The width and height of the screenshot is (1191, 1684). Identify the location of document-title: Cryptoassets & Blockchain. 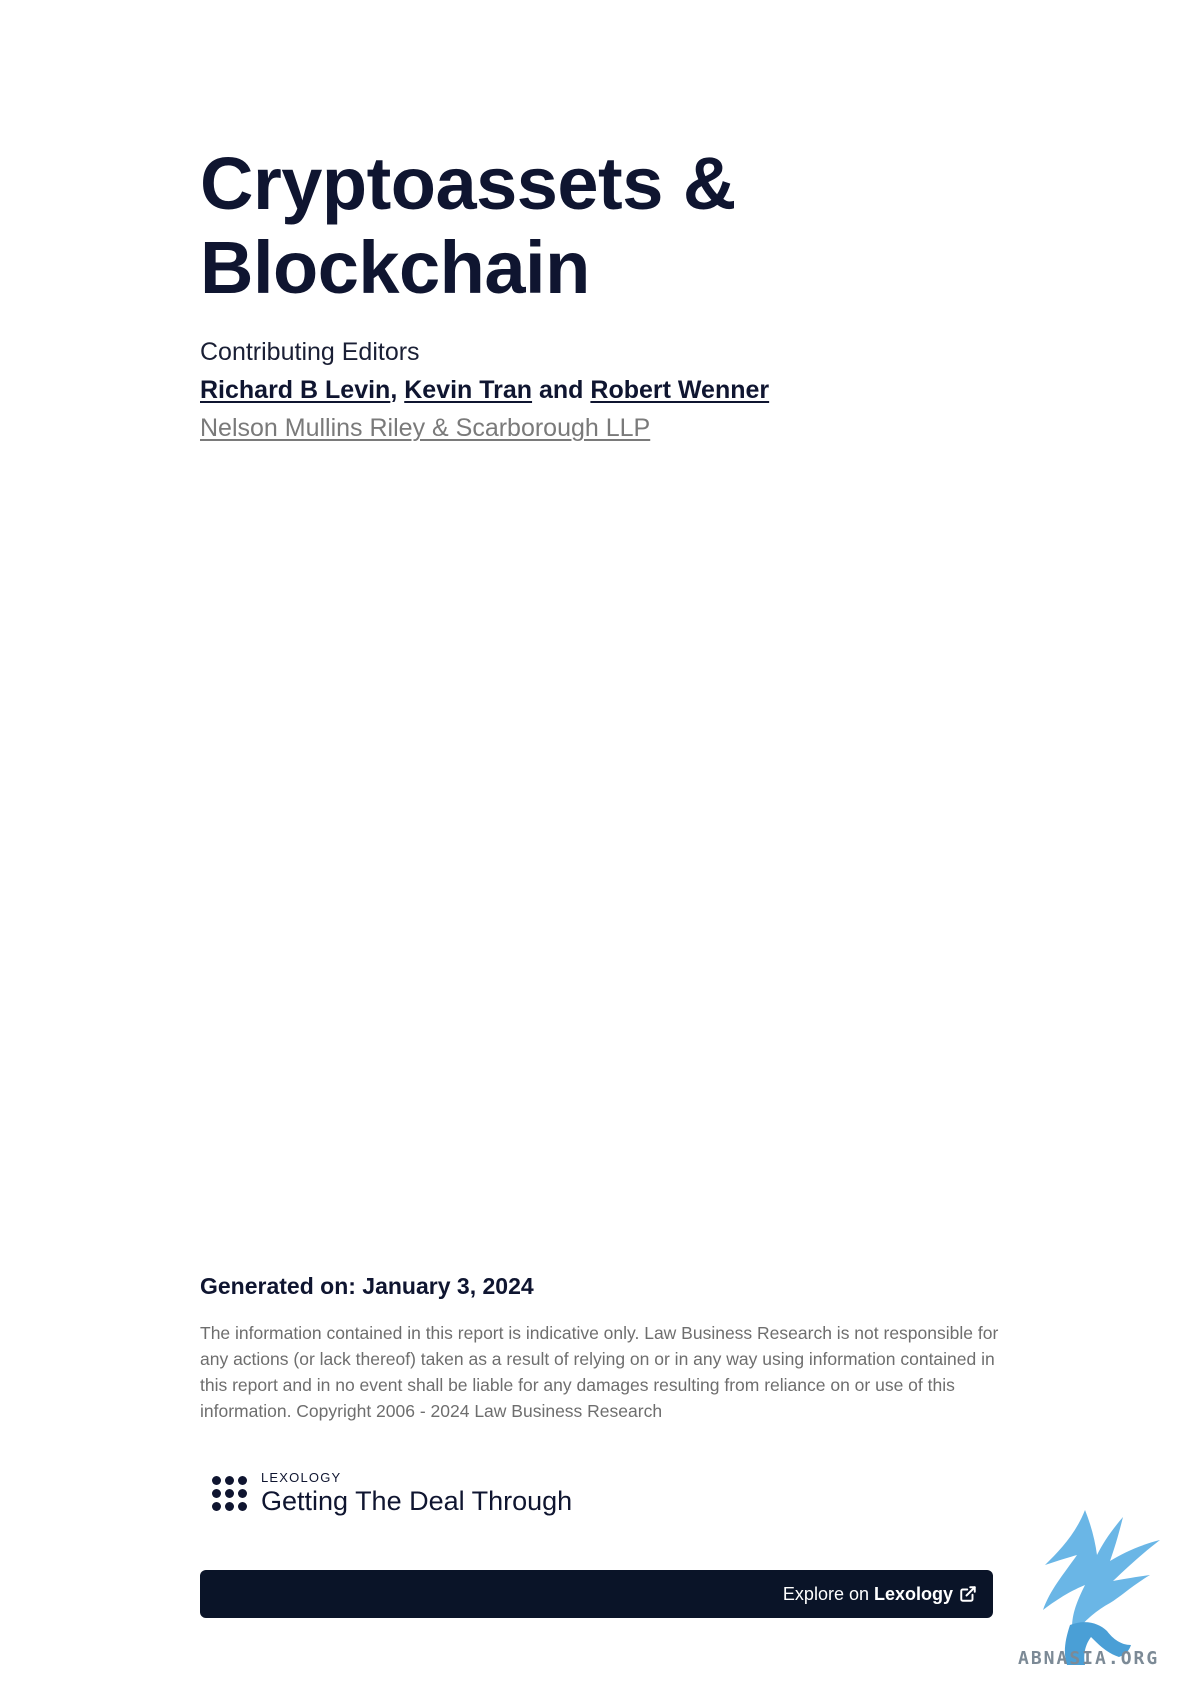
(580, 226).